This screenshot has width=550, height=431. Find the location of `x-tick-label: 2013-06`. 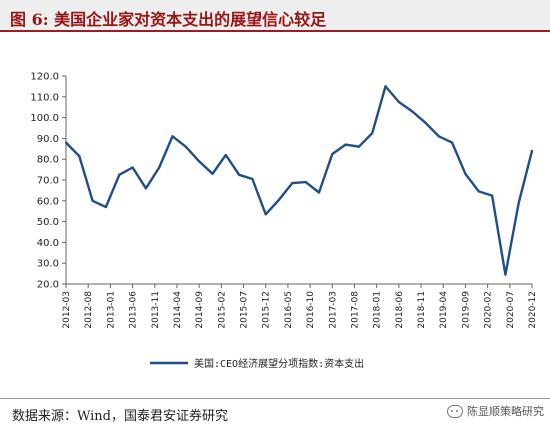

x-tick-label: 2013-06 is located at coordinates (134, 310).